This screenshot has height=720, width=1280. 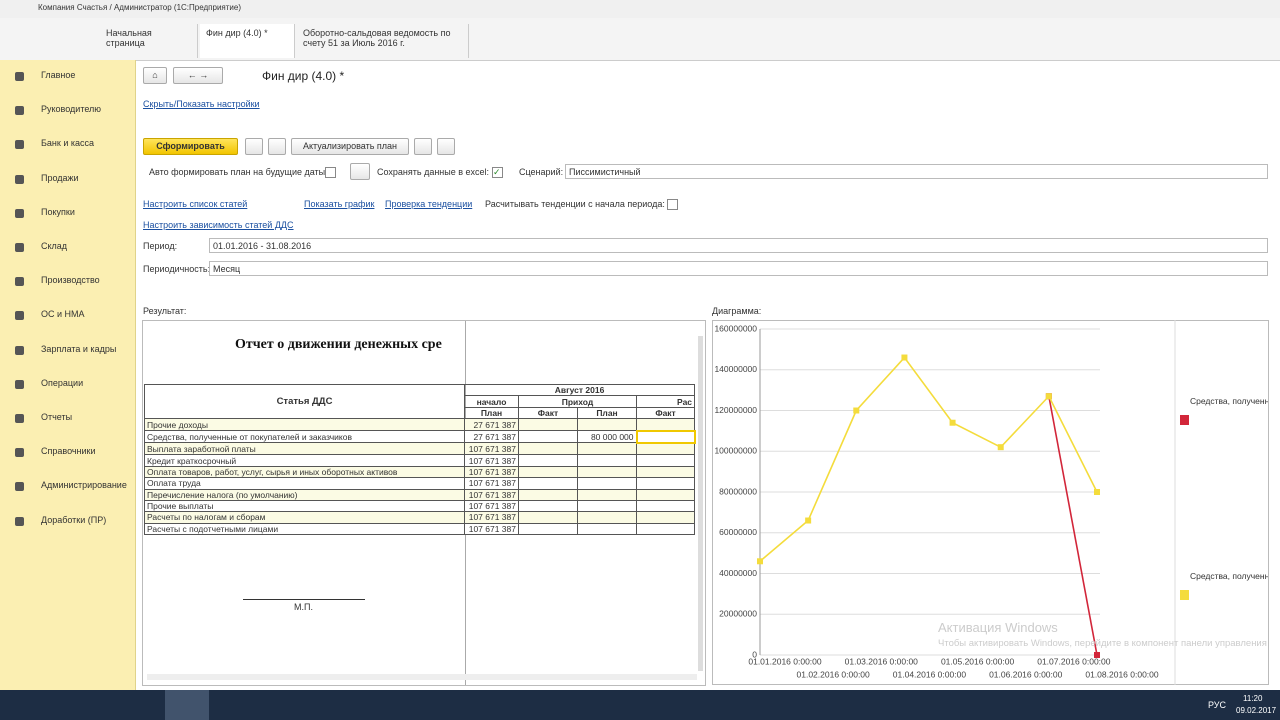 What do you see at coordinates (1253, 698) in the screenshot?
I see `time: 11:20` at bounding box center [1253, 698].